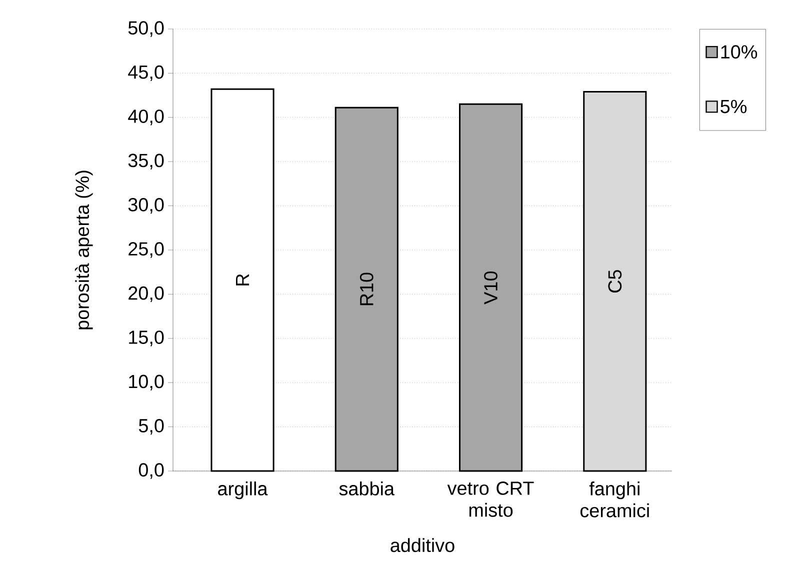 Image resolution: width=785 pixels, height=585 pixels. I want to click on y-tick-label: 20,0, so click(146, 294).